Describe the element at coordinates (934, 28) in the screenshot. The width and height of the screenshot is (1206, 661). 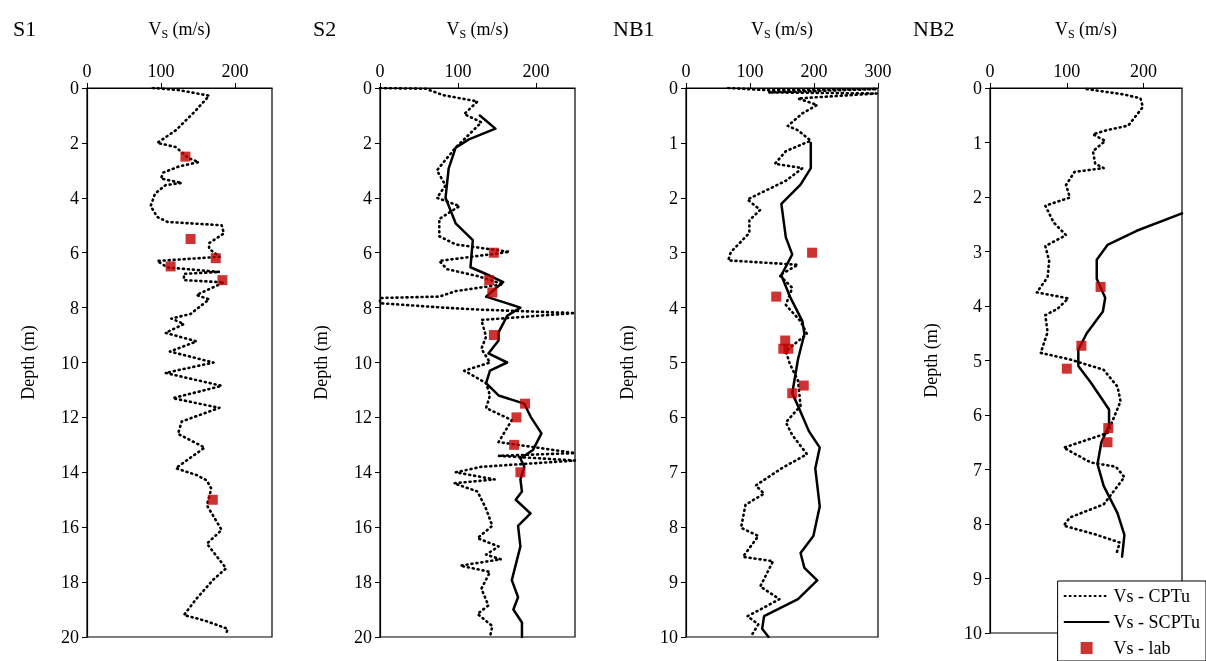
I see `chart-title: NB2` at that location.